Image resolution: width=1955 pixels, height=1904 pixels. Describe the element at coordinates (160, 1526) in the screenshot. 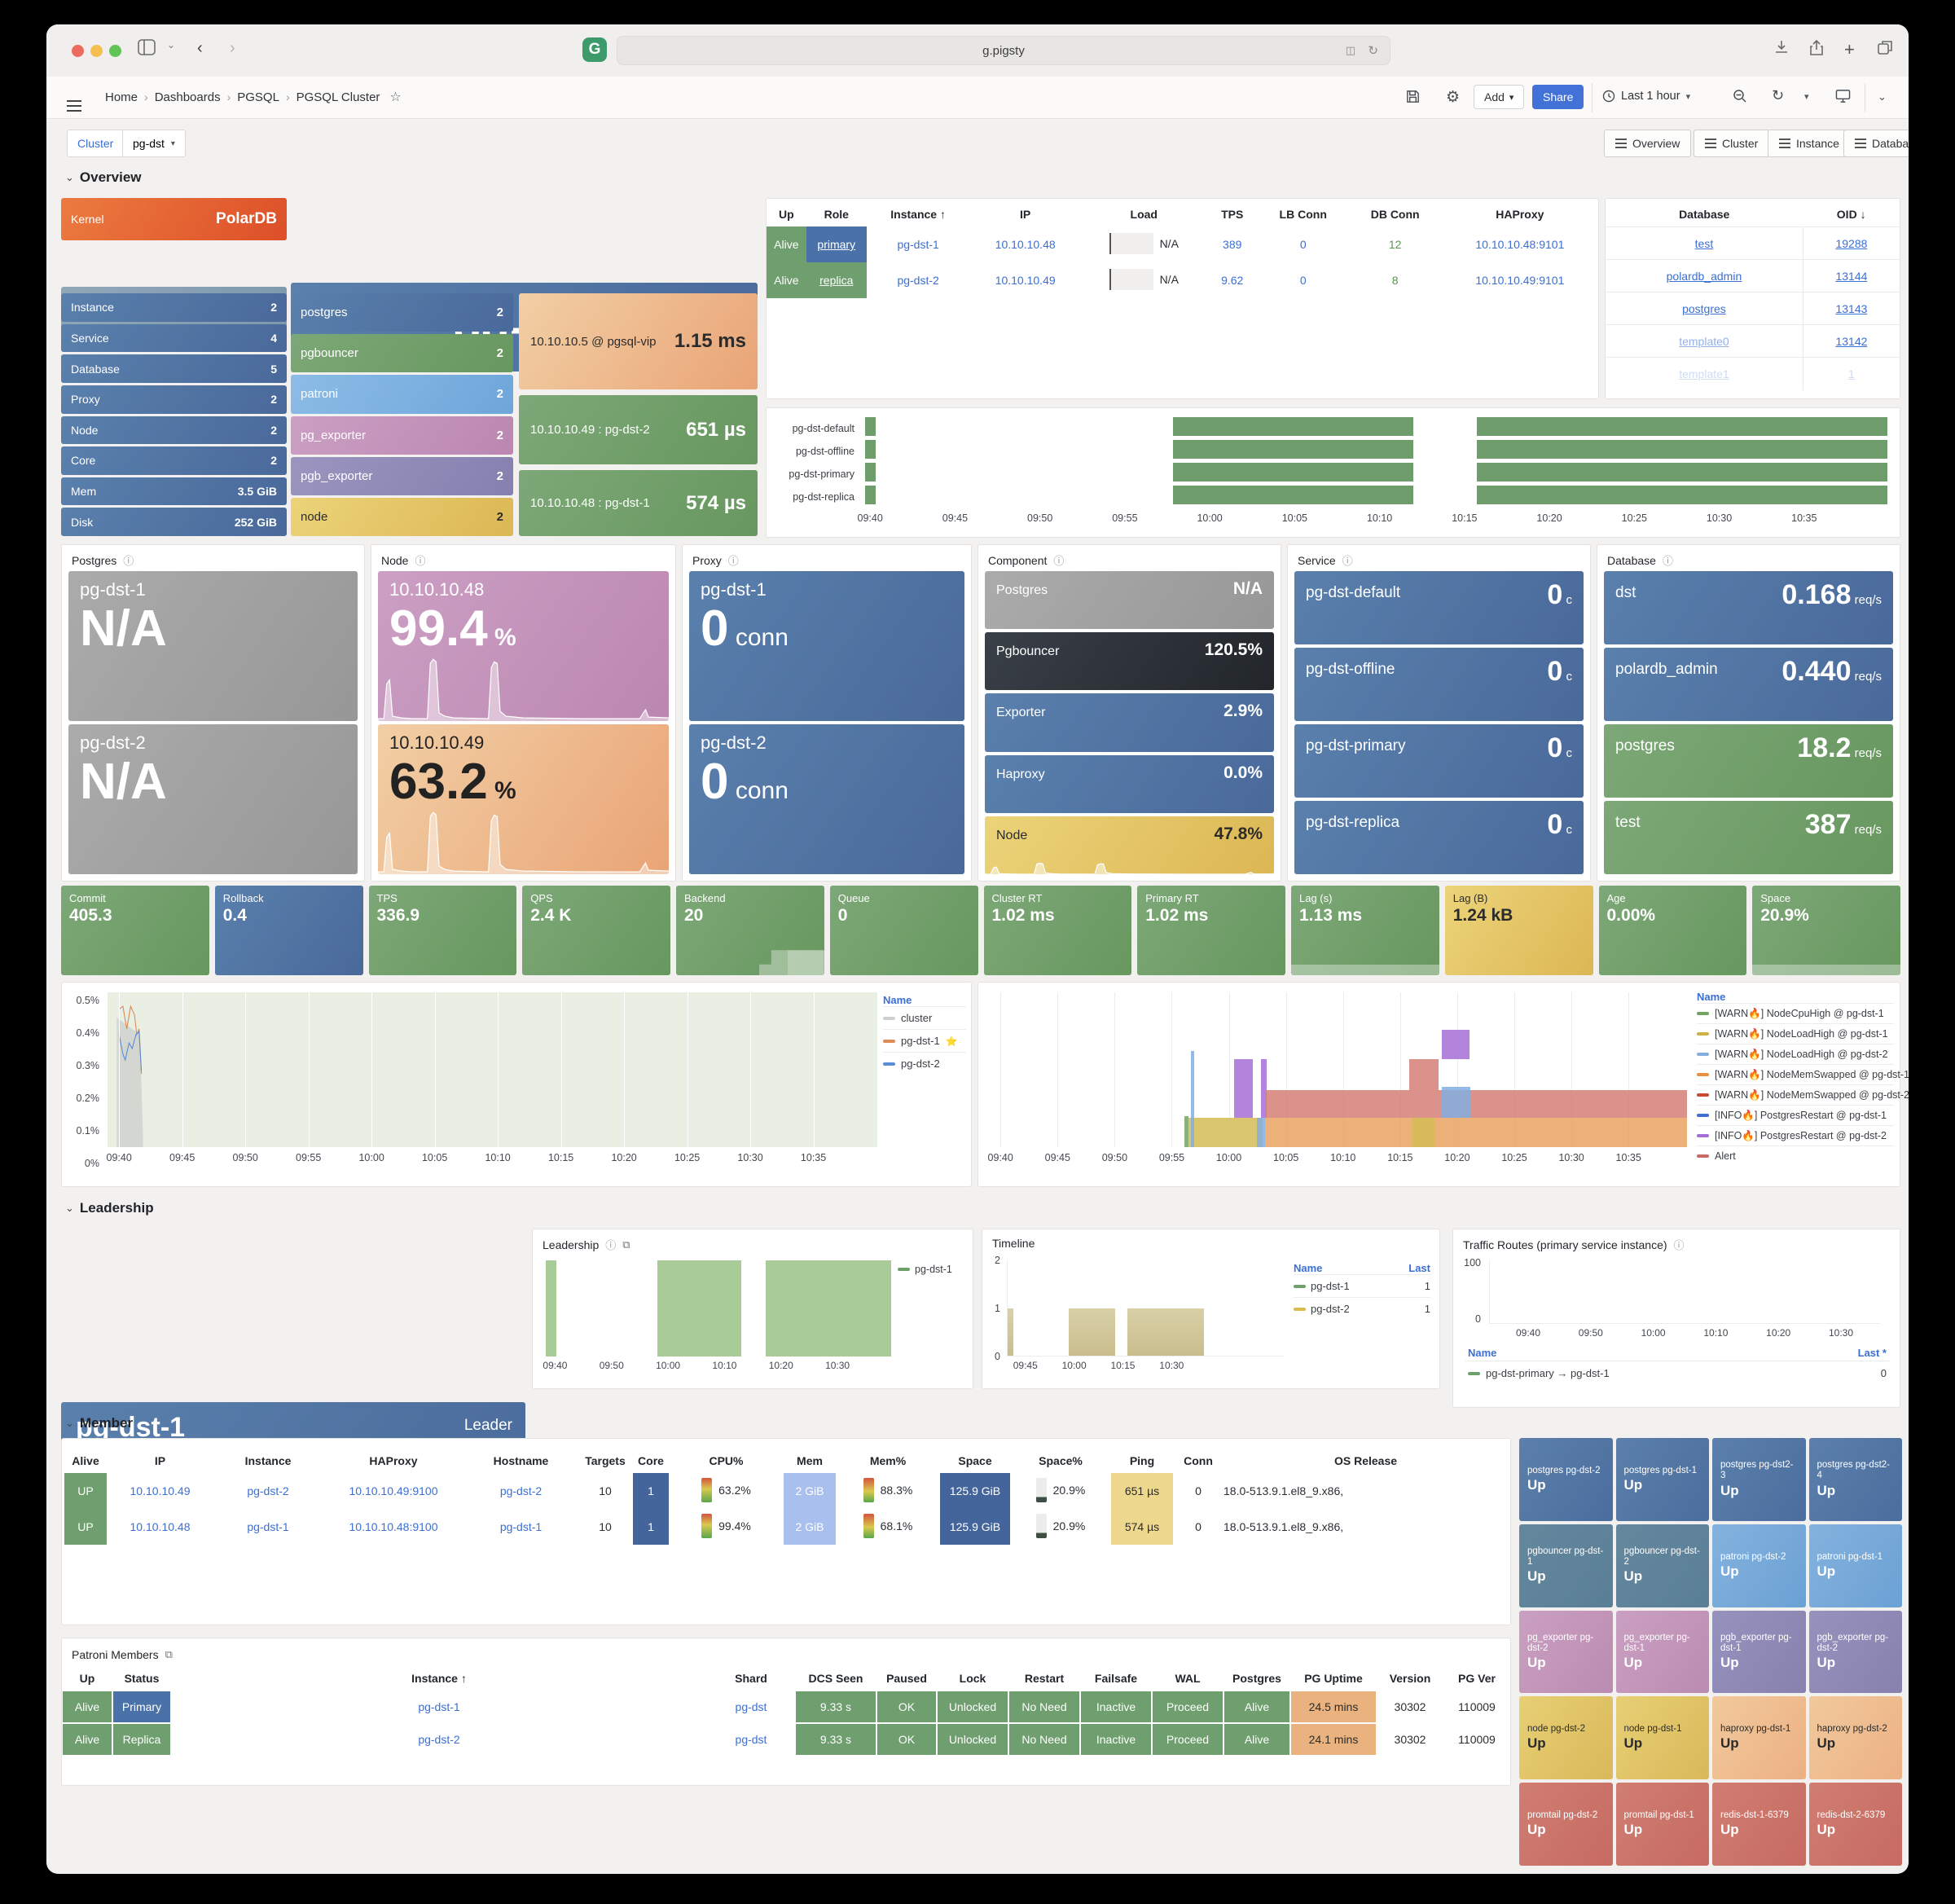

I see `cell-link: 10.10.10.48` at that location.